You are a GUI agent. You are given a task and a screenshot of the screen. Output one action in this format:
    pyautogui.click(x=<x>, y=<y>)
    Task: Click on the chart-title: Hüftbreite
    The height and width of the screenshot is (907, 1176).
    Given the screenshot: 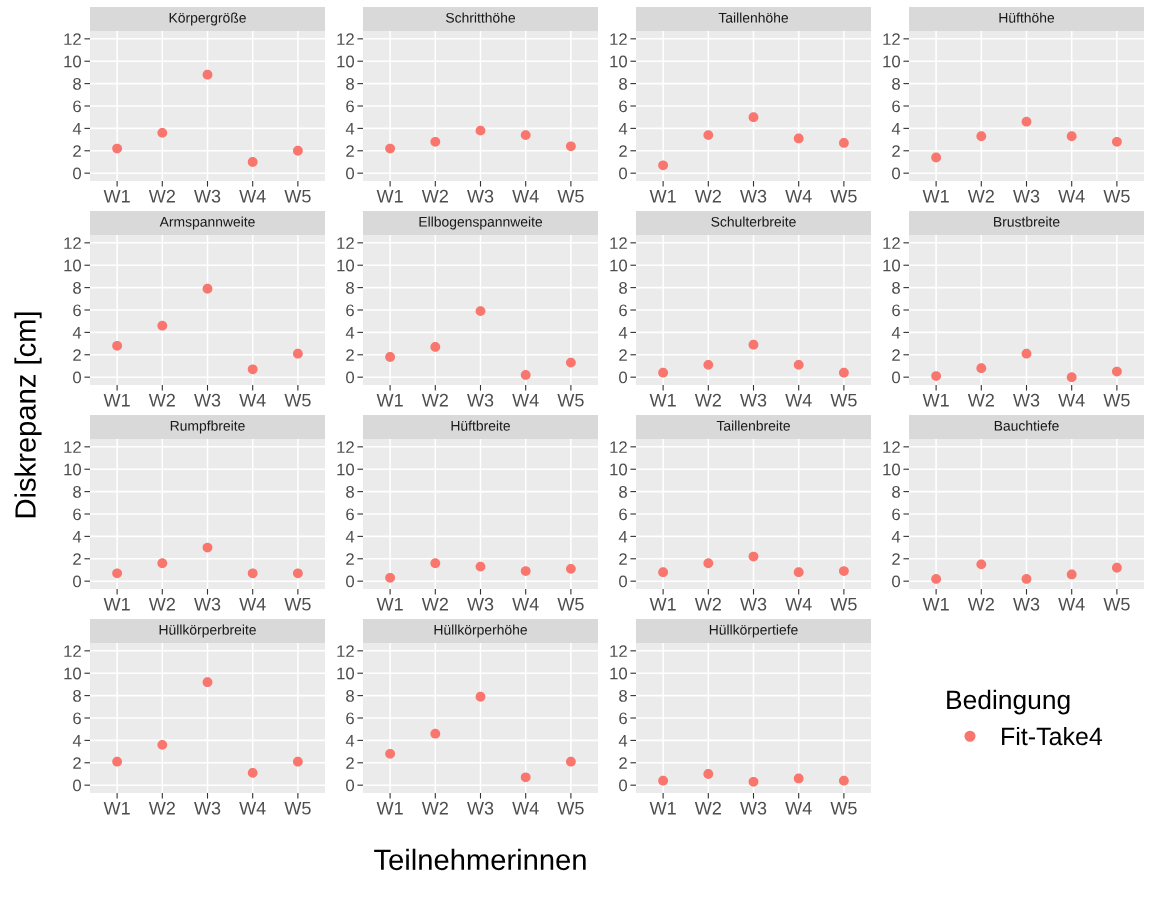 What is the action you would take?
    pyautogui.click(x=480, y=425)
    